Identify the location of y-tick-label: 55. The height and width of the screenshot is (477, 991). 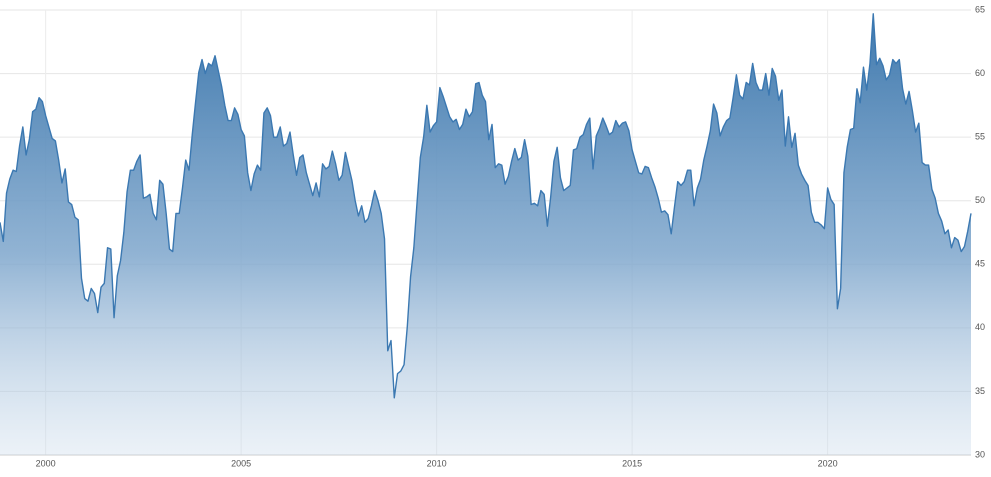
(980, 137).